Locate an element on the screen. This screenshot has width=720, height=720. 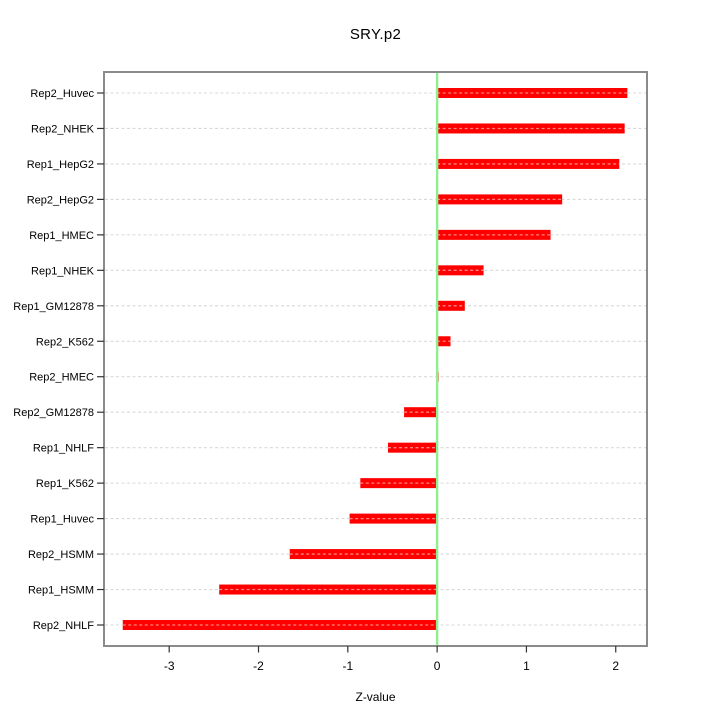
category-label: Rep1_NHLF is located at coordinates (63, 449).